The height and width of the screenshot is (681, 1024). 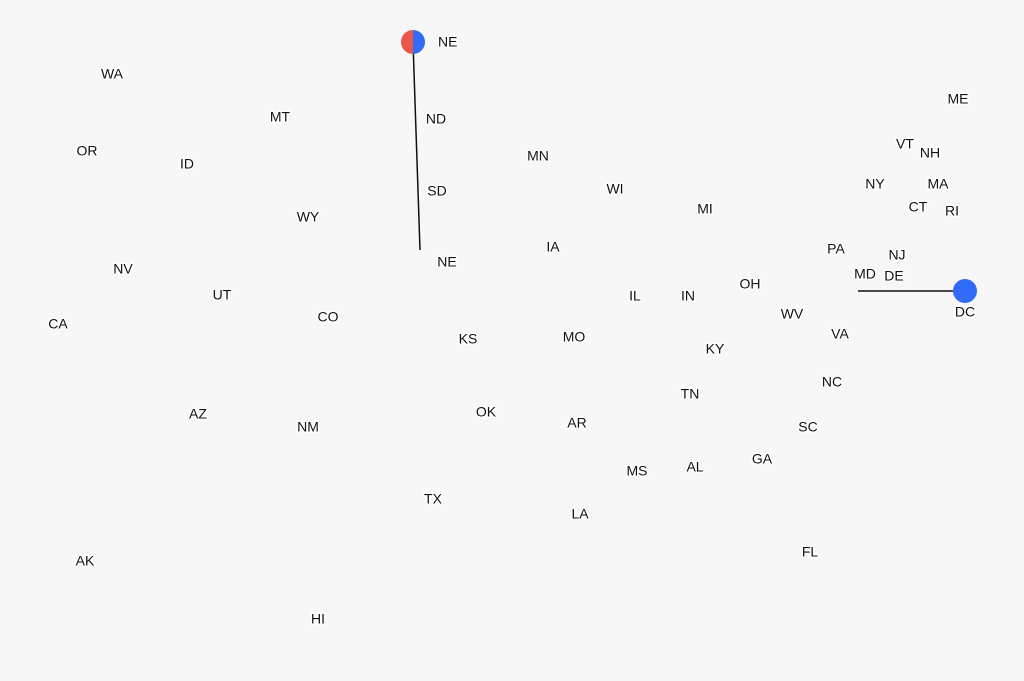 I want to click on state-label: MS, so click(x=637, y=471).